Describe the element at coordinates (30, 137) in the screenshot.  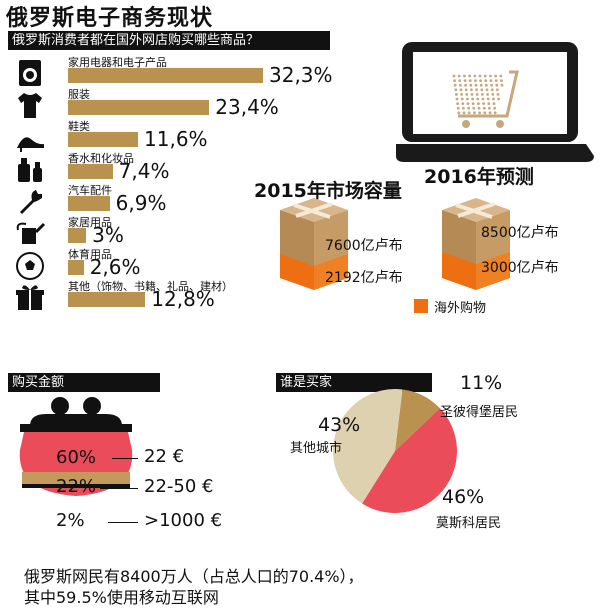
I see `high-heel-icon` at that location.